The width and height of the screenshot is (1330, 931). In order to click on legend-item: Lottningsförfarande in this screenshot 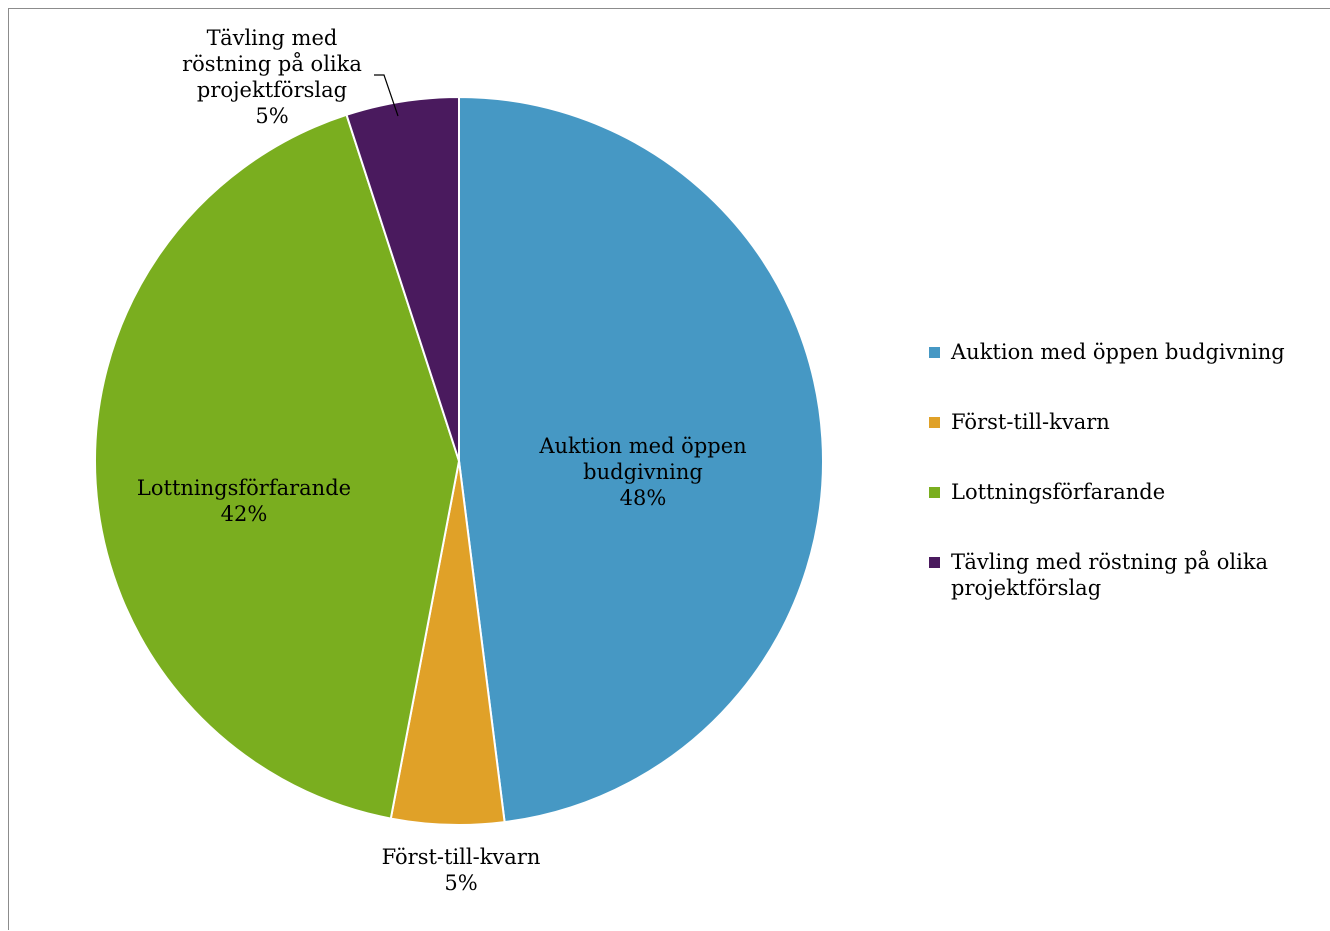, I will do `click(1129, 492)`.